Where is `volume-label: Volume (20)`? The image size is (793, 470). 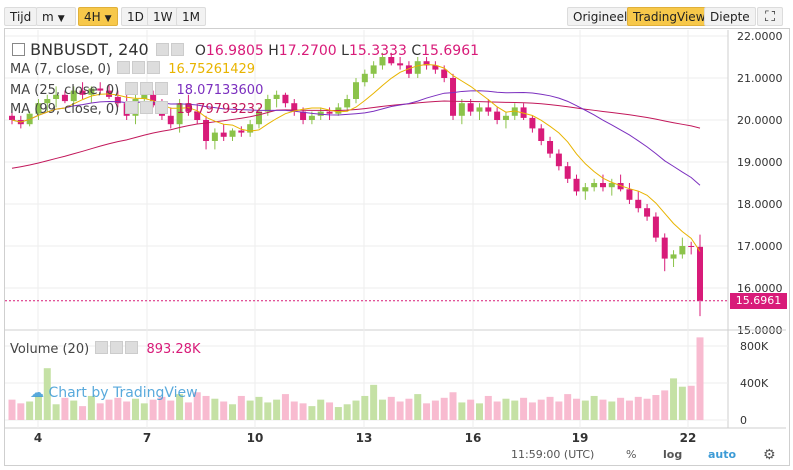 volume-label: Volume (20) is located at coordinates (50, 349).